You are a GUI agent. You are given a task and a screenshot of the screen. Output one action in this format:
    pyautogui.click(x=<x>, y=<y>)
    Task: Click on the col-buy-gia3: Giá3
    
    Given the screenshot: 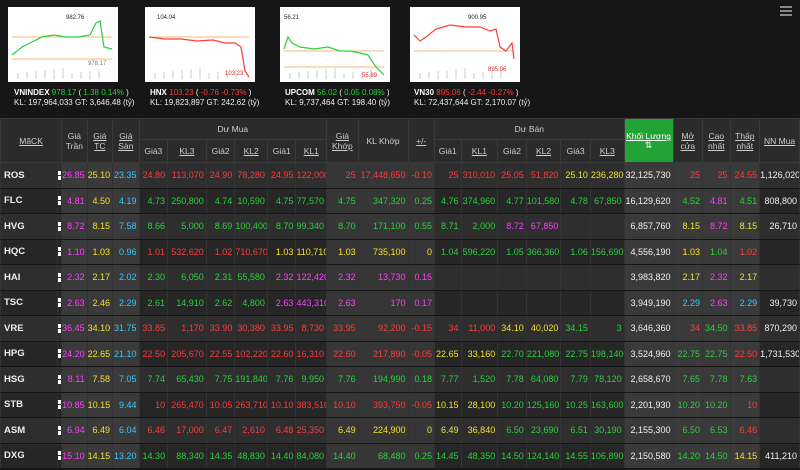 What is the action you would take?
    pyautogui.click(x=153, y=151)
    